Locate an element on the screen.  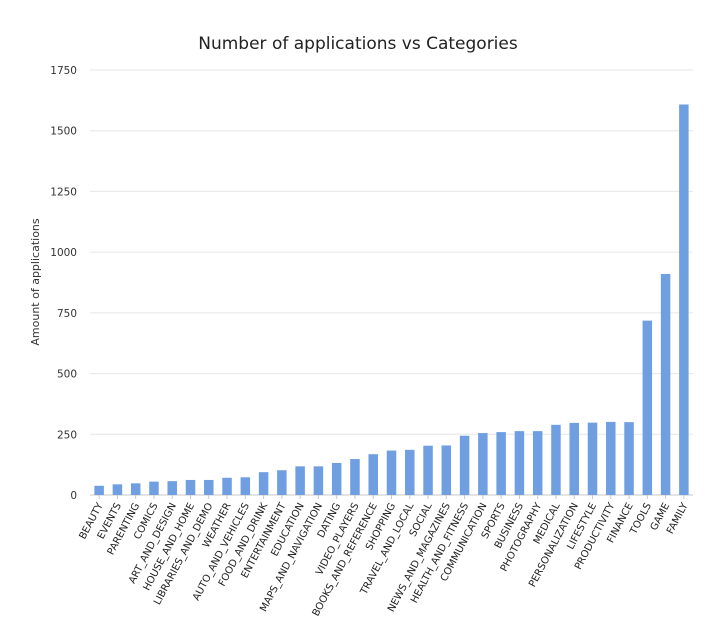
y-axis-label: Amount of applications is located at coordinates (35, 281).